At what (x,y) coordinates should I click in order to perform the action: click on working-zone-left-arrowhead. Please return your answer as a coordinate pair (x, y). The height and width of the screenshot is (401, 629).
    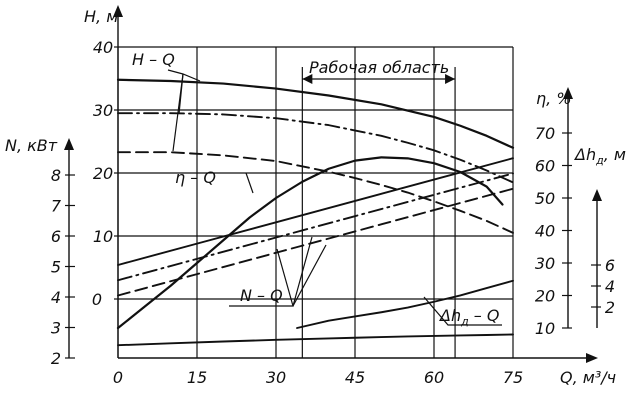
    Looking at the image, I should click on (307, 79).